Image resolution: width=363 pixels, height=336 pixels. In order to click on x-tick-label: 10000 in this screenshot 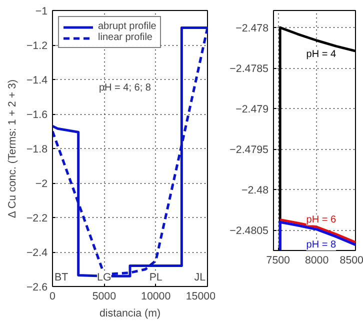, I will do `click(156, 296)`.